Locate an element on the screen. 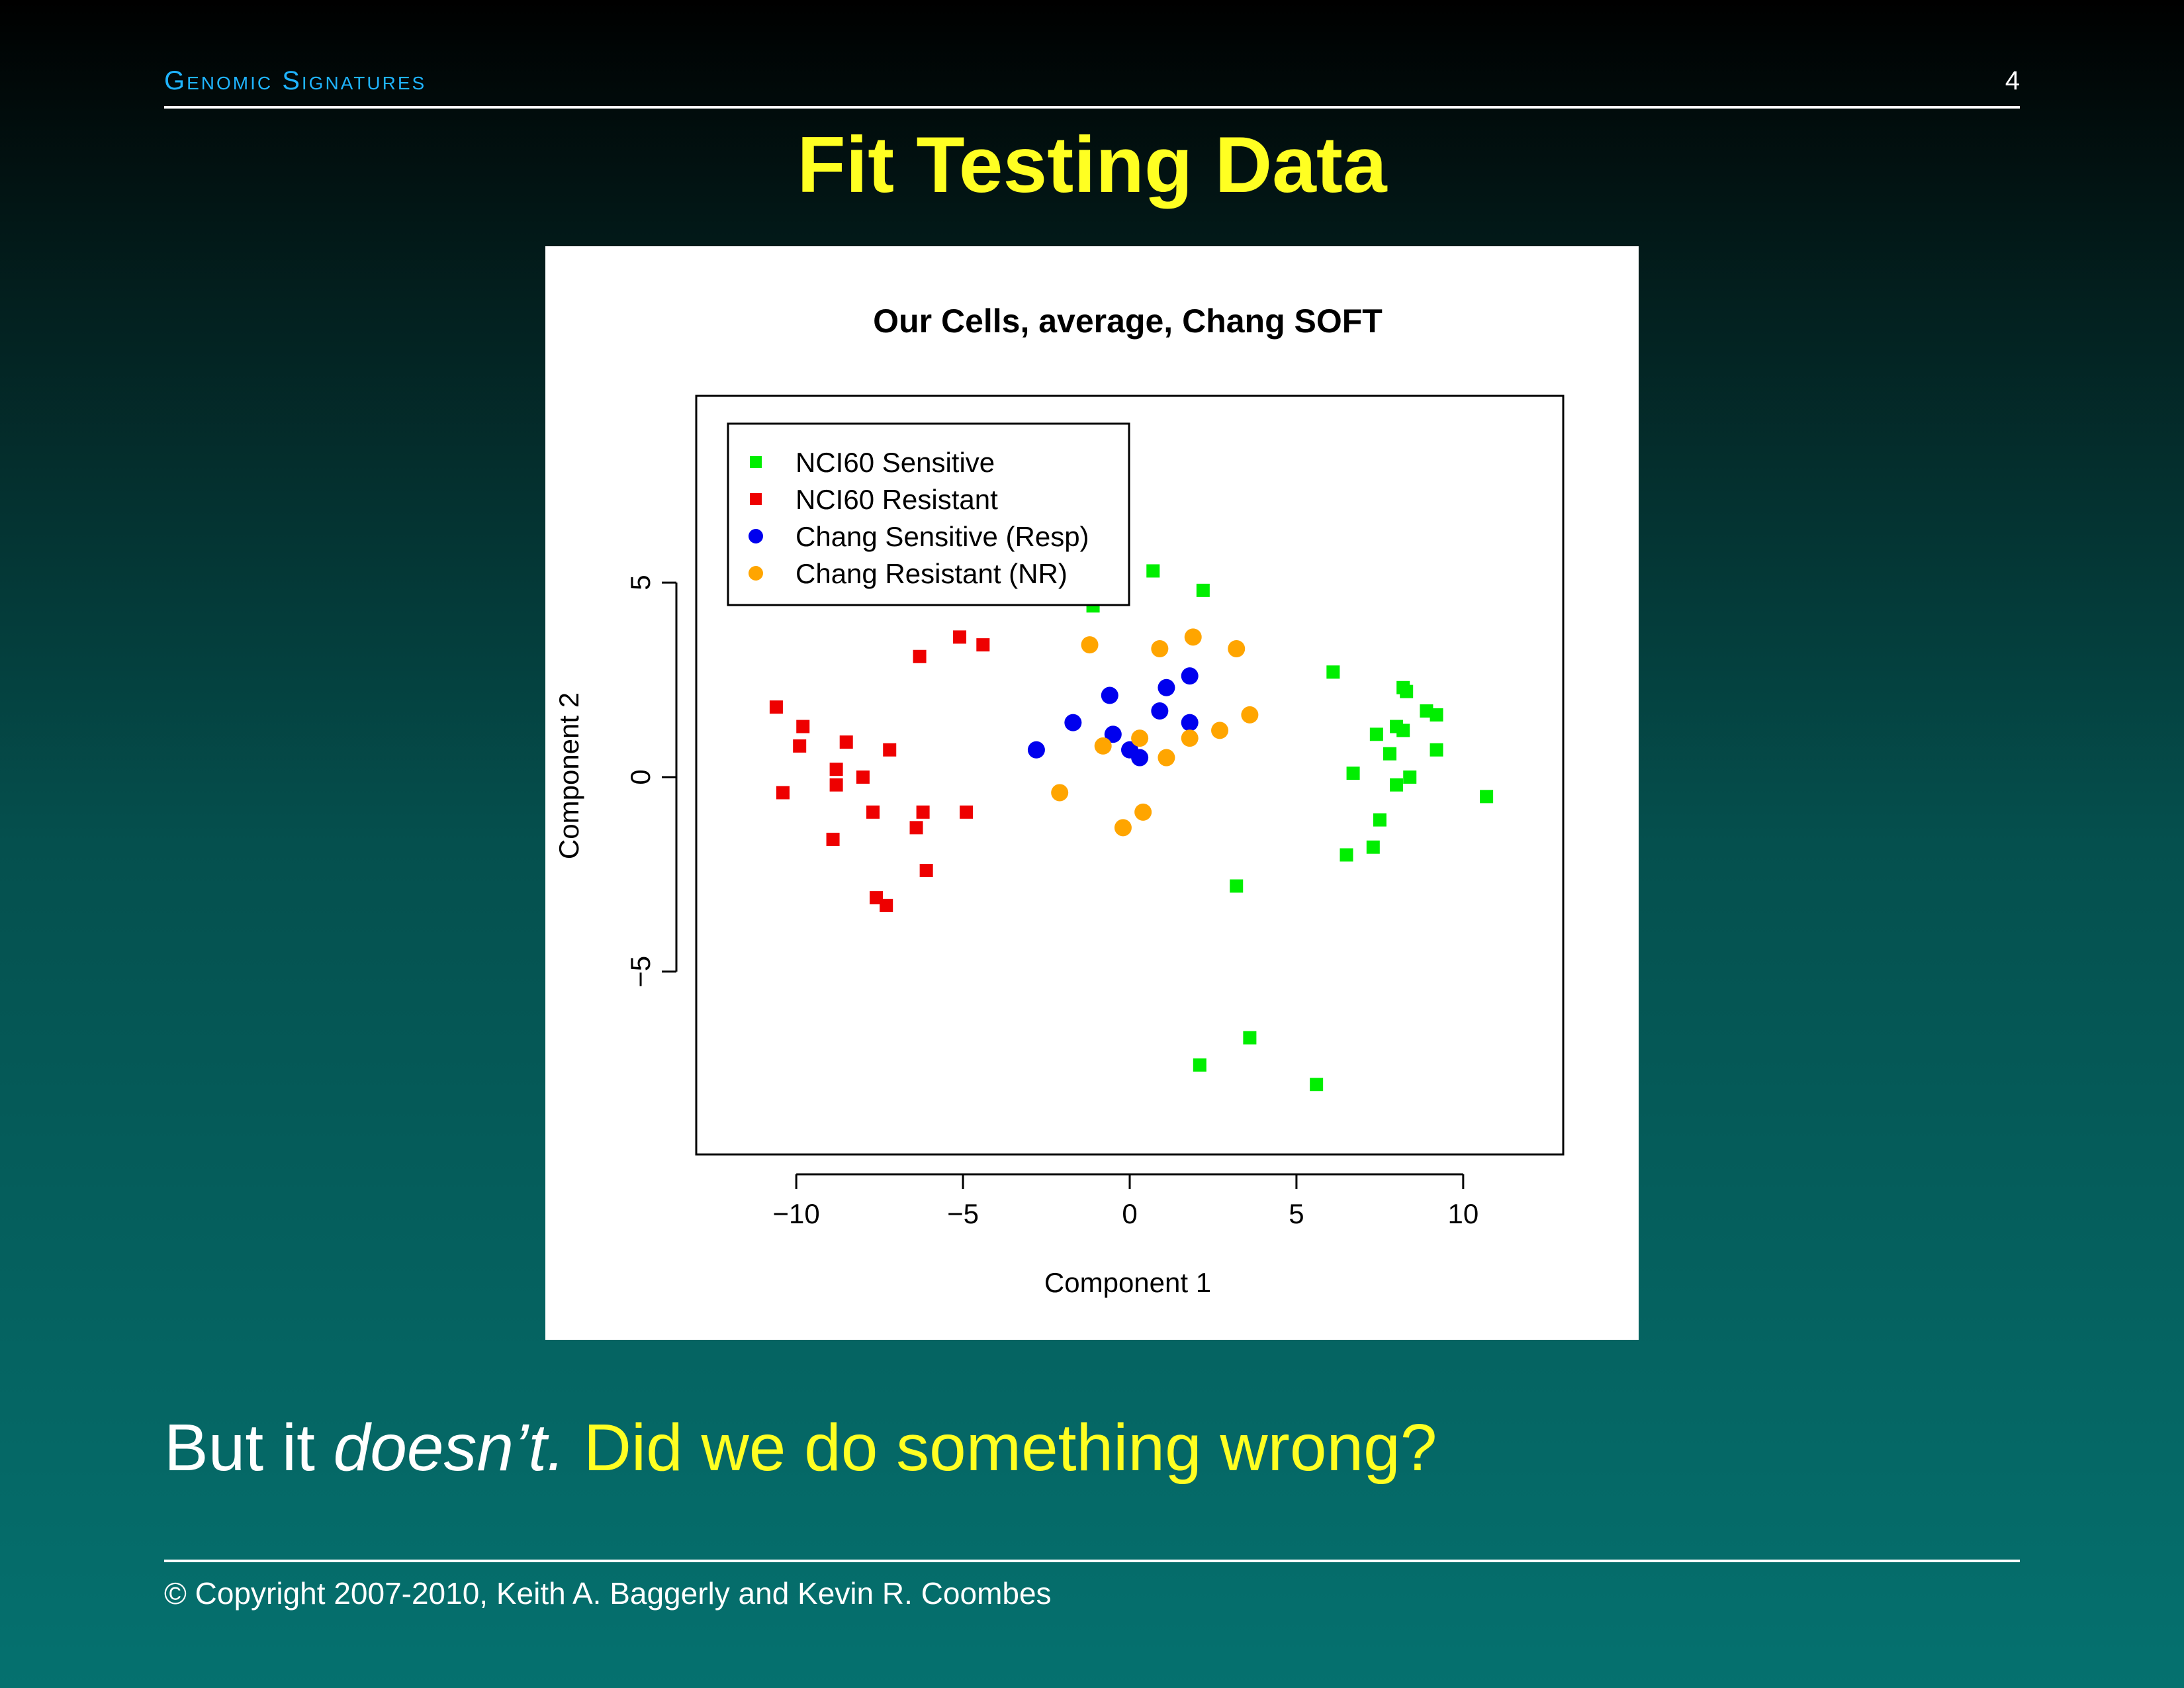  x-tick-label: 0 is located at coordinates (1129, 1213).